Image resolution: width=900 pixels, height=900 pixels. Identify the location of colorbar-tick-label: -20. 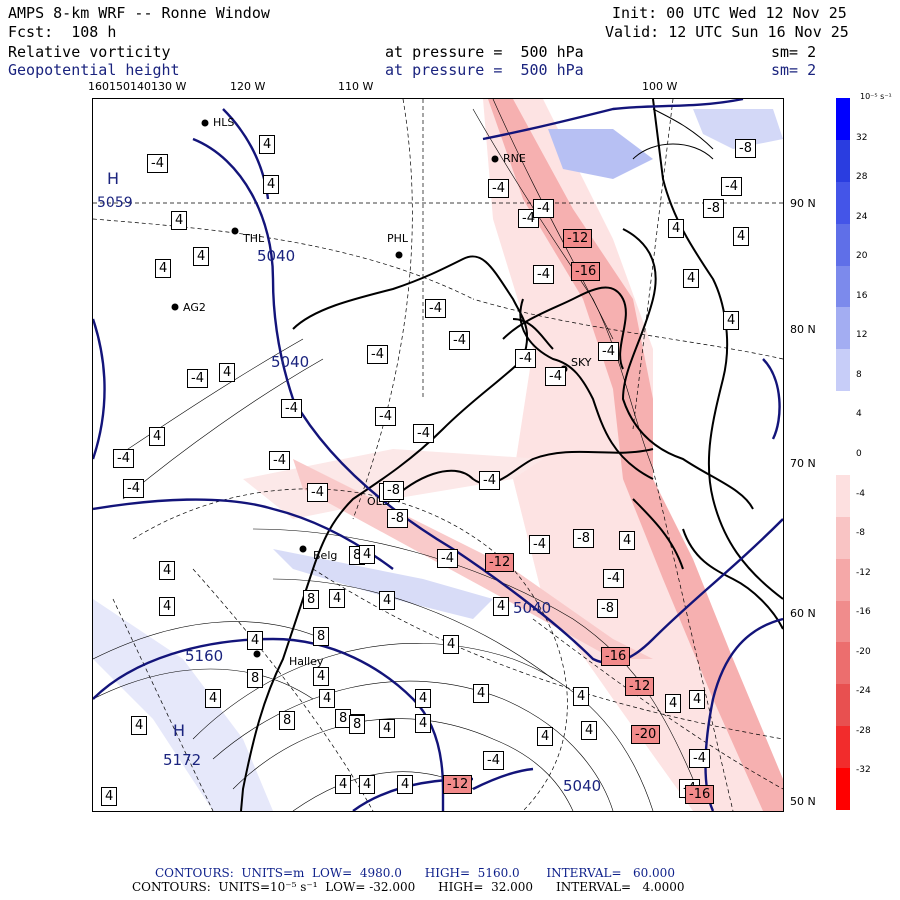
(863, 651).